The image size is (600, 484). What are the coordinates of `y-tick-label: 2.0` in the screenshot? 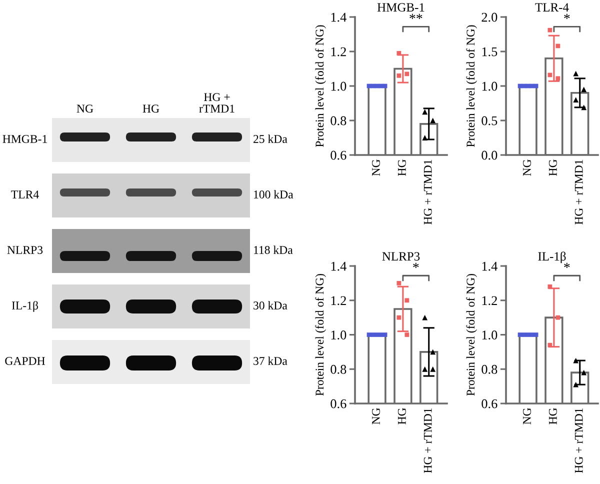 It's located at (490, 17).